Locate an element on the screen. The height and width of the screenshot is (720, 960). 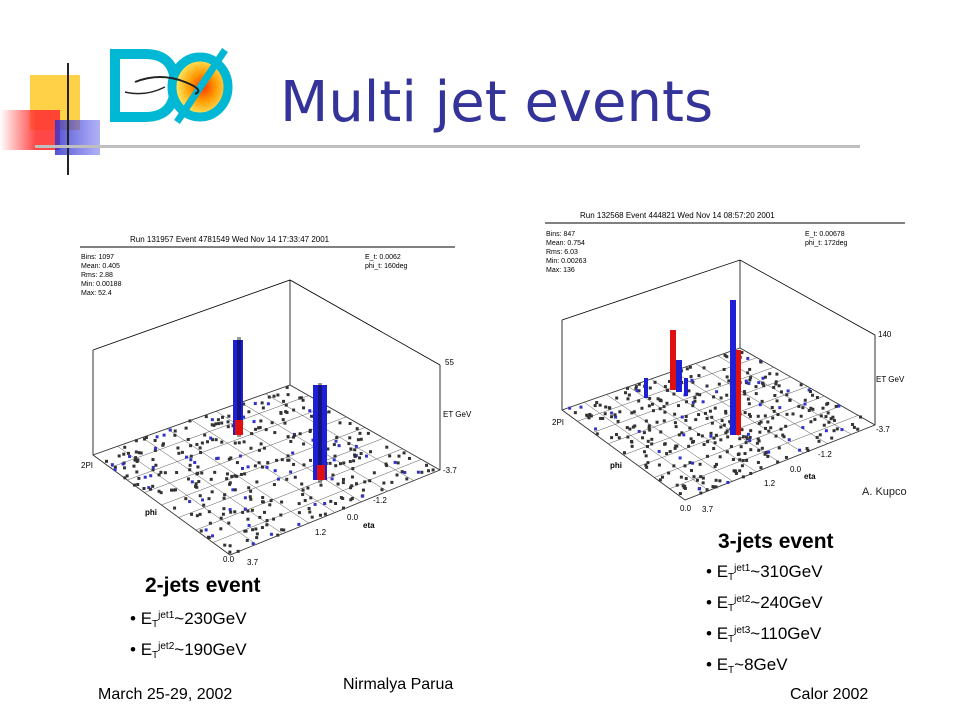
bullet-item: • ETjet1~310GeV is located at coordinates (764, 572).